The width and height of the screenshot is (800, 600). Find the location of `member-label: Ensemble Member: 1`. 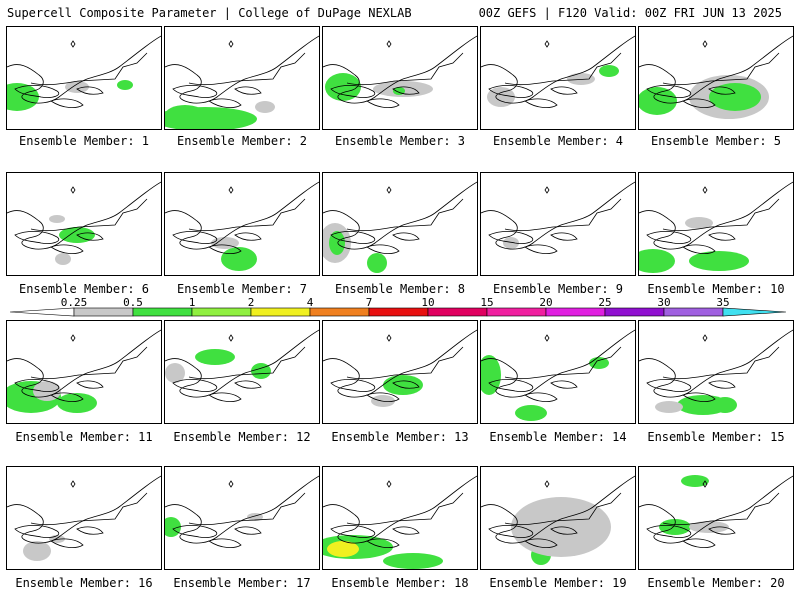

member-label: Ensemble Member: 1 is located at coordinates (84, 141).